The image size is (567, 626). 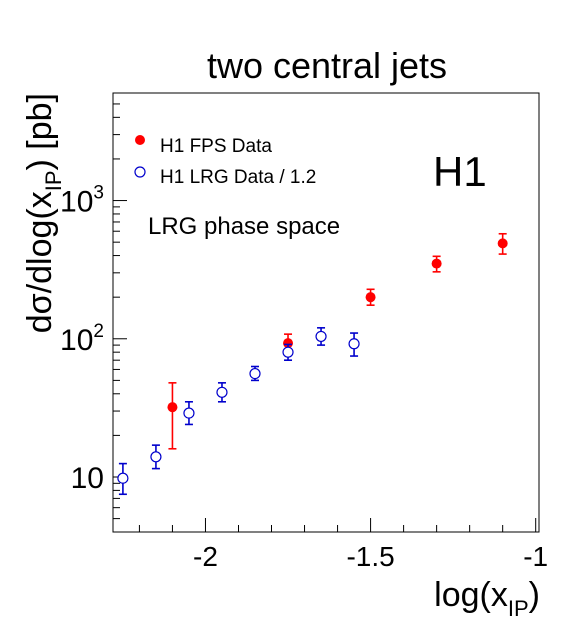 I want to click on legend-label-fps: H1 FPS Data, so click(x=216, y=146).